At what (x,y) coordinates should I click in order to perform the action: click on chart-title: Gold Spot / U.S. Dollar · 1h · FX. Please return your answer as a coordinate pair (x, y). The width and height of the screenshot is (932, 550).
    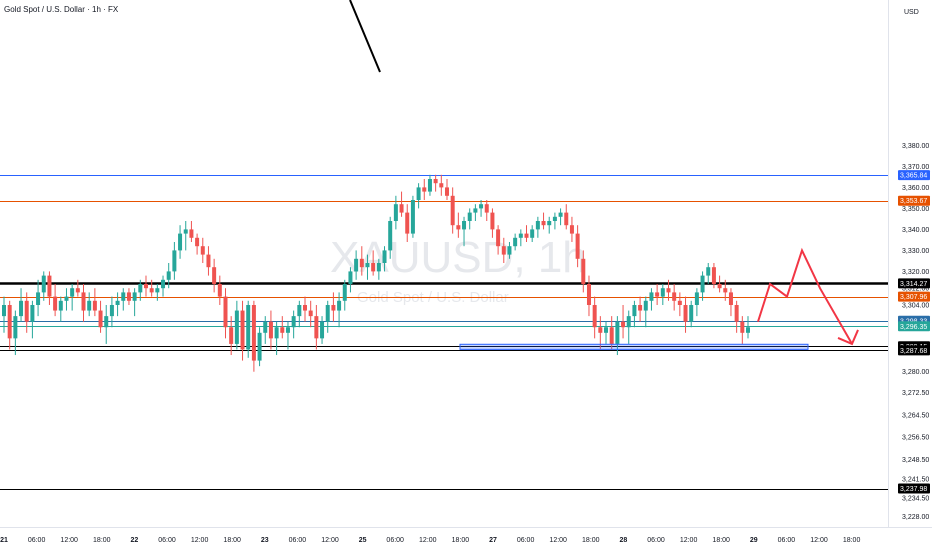
    Looking at the image, I should click on (61, 9).